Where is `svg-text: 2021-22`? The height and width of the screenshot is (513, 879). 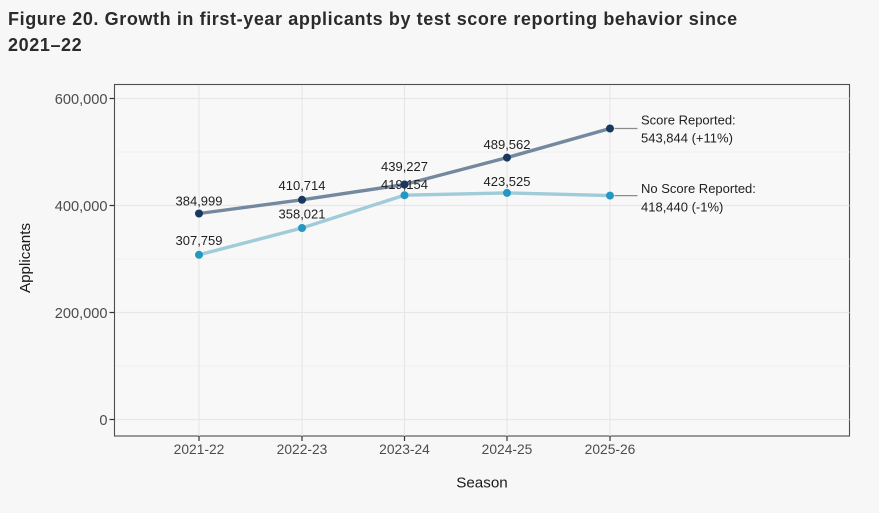
svg-text: 2021-22 is located at coordinates (199, 449).